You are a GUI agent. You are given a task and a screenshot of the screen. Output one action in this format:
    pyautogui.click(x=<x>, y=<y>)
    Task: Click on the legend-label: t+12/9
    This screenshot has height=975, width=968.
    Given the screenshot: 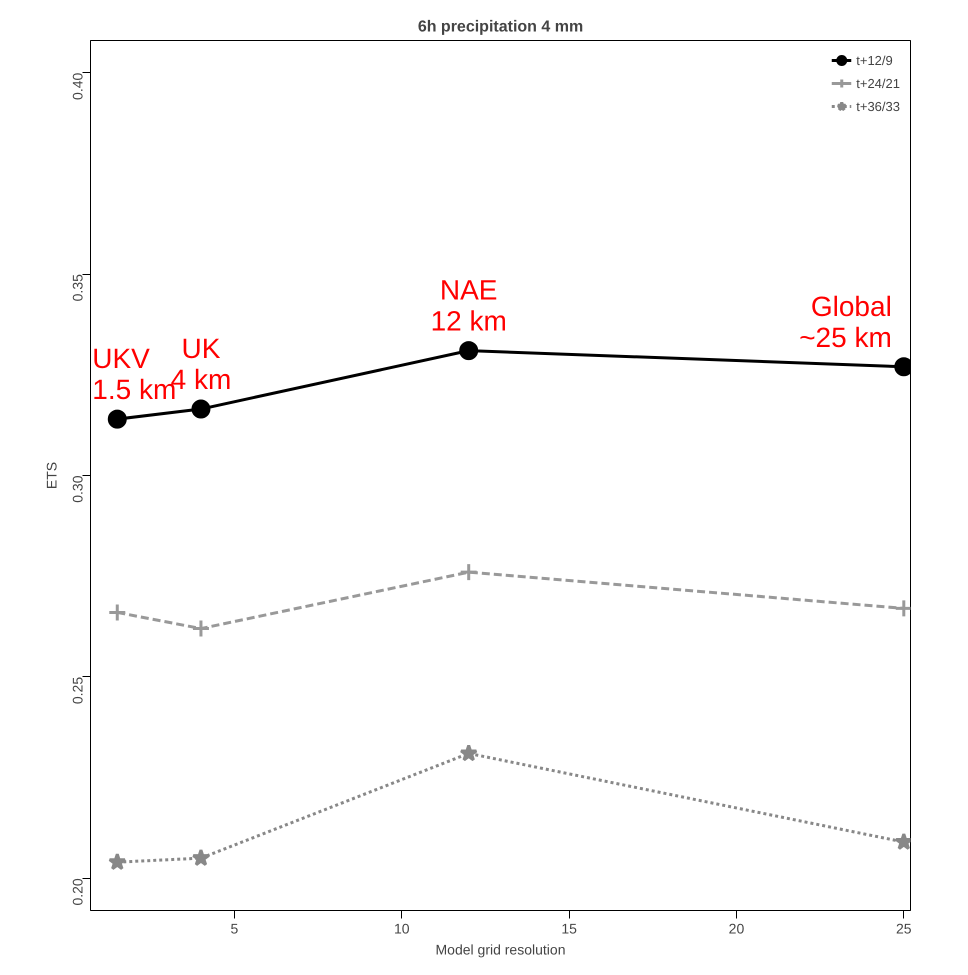 What is the action you would take?
    pyautogui.click(x=874, y=60)
    